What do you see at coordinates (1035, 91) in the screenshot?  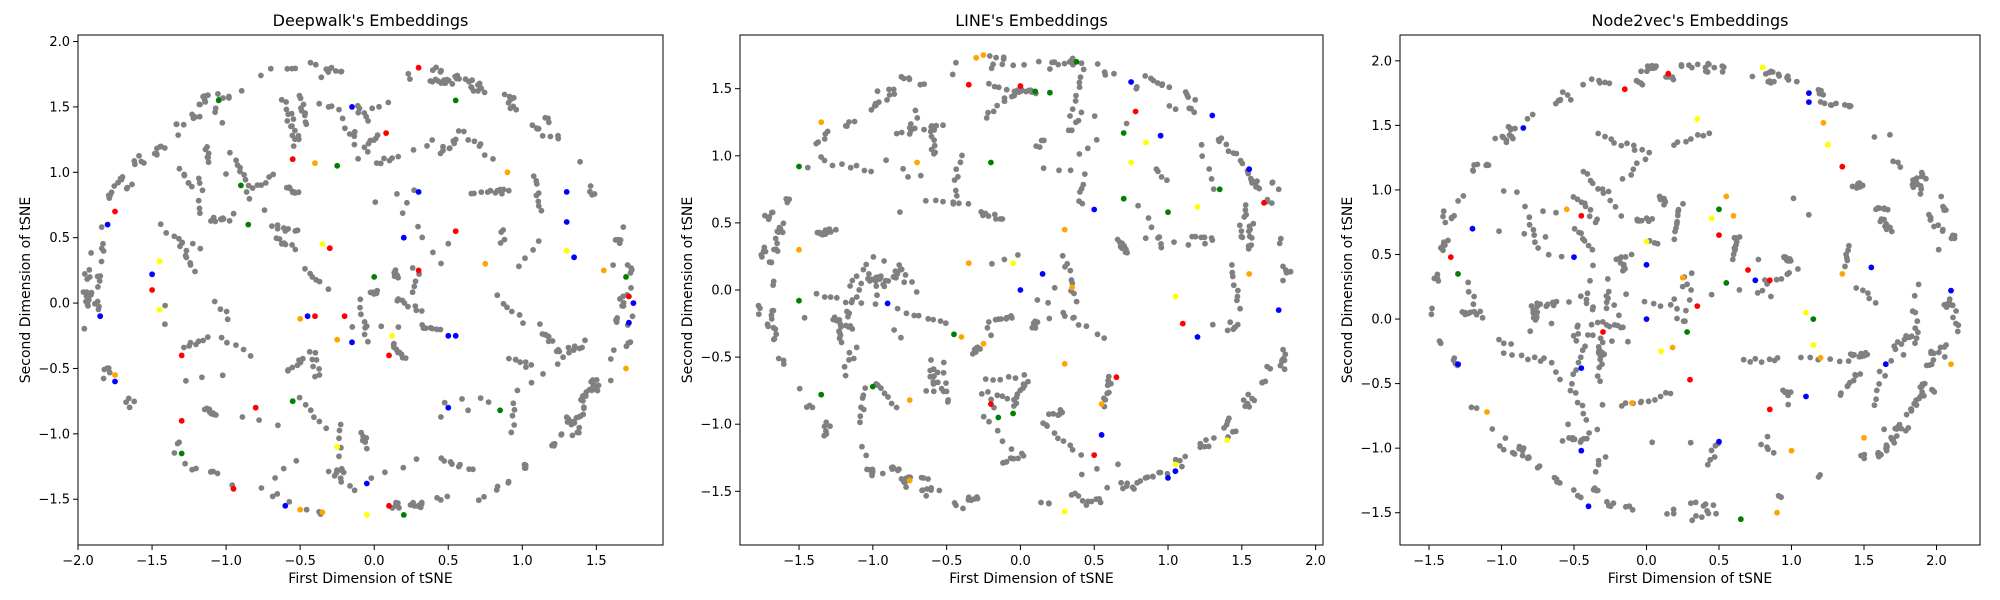 I see `colored-point-green` at bounding box center [1035, 91].